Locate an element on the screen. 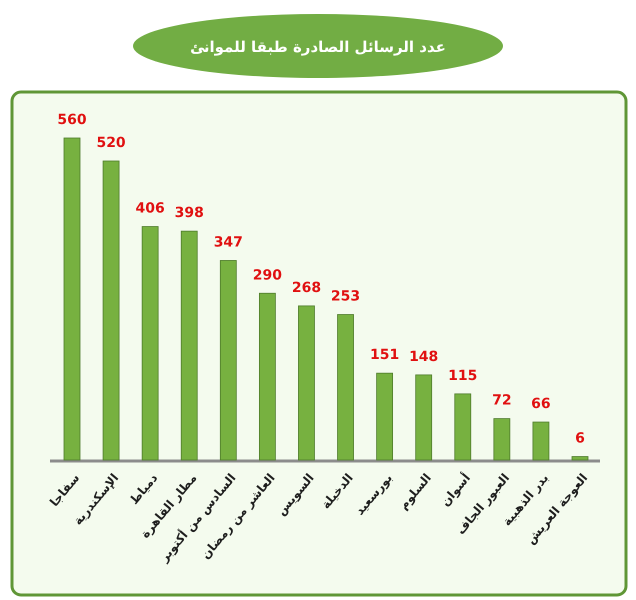  data-label: 66 is located at coordinates (541, 404).